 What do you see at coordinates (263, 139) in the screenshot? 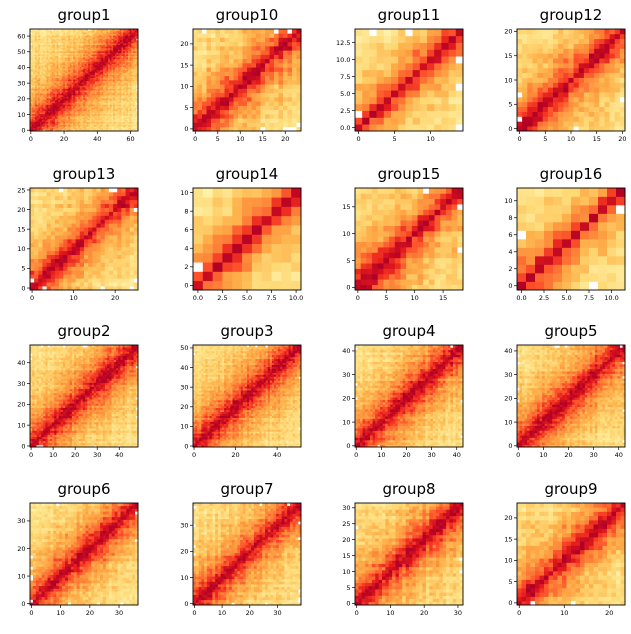
I see `x-tick-label: 15` at bounding box center [263, 139].